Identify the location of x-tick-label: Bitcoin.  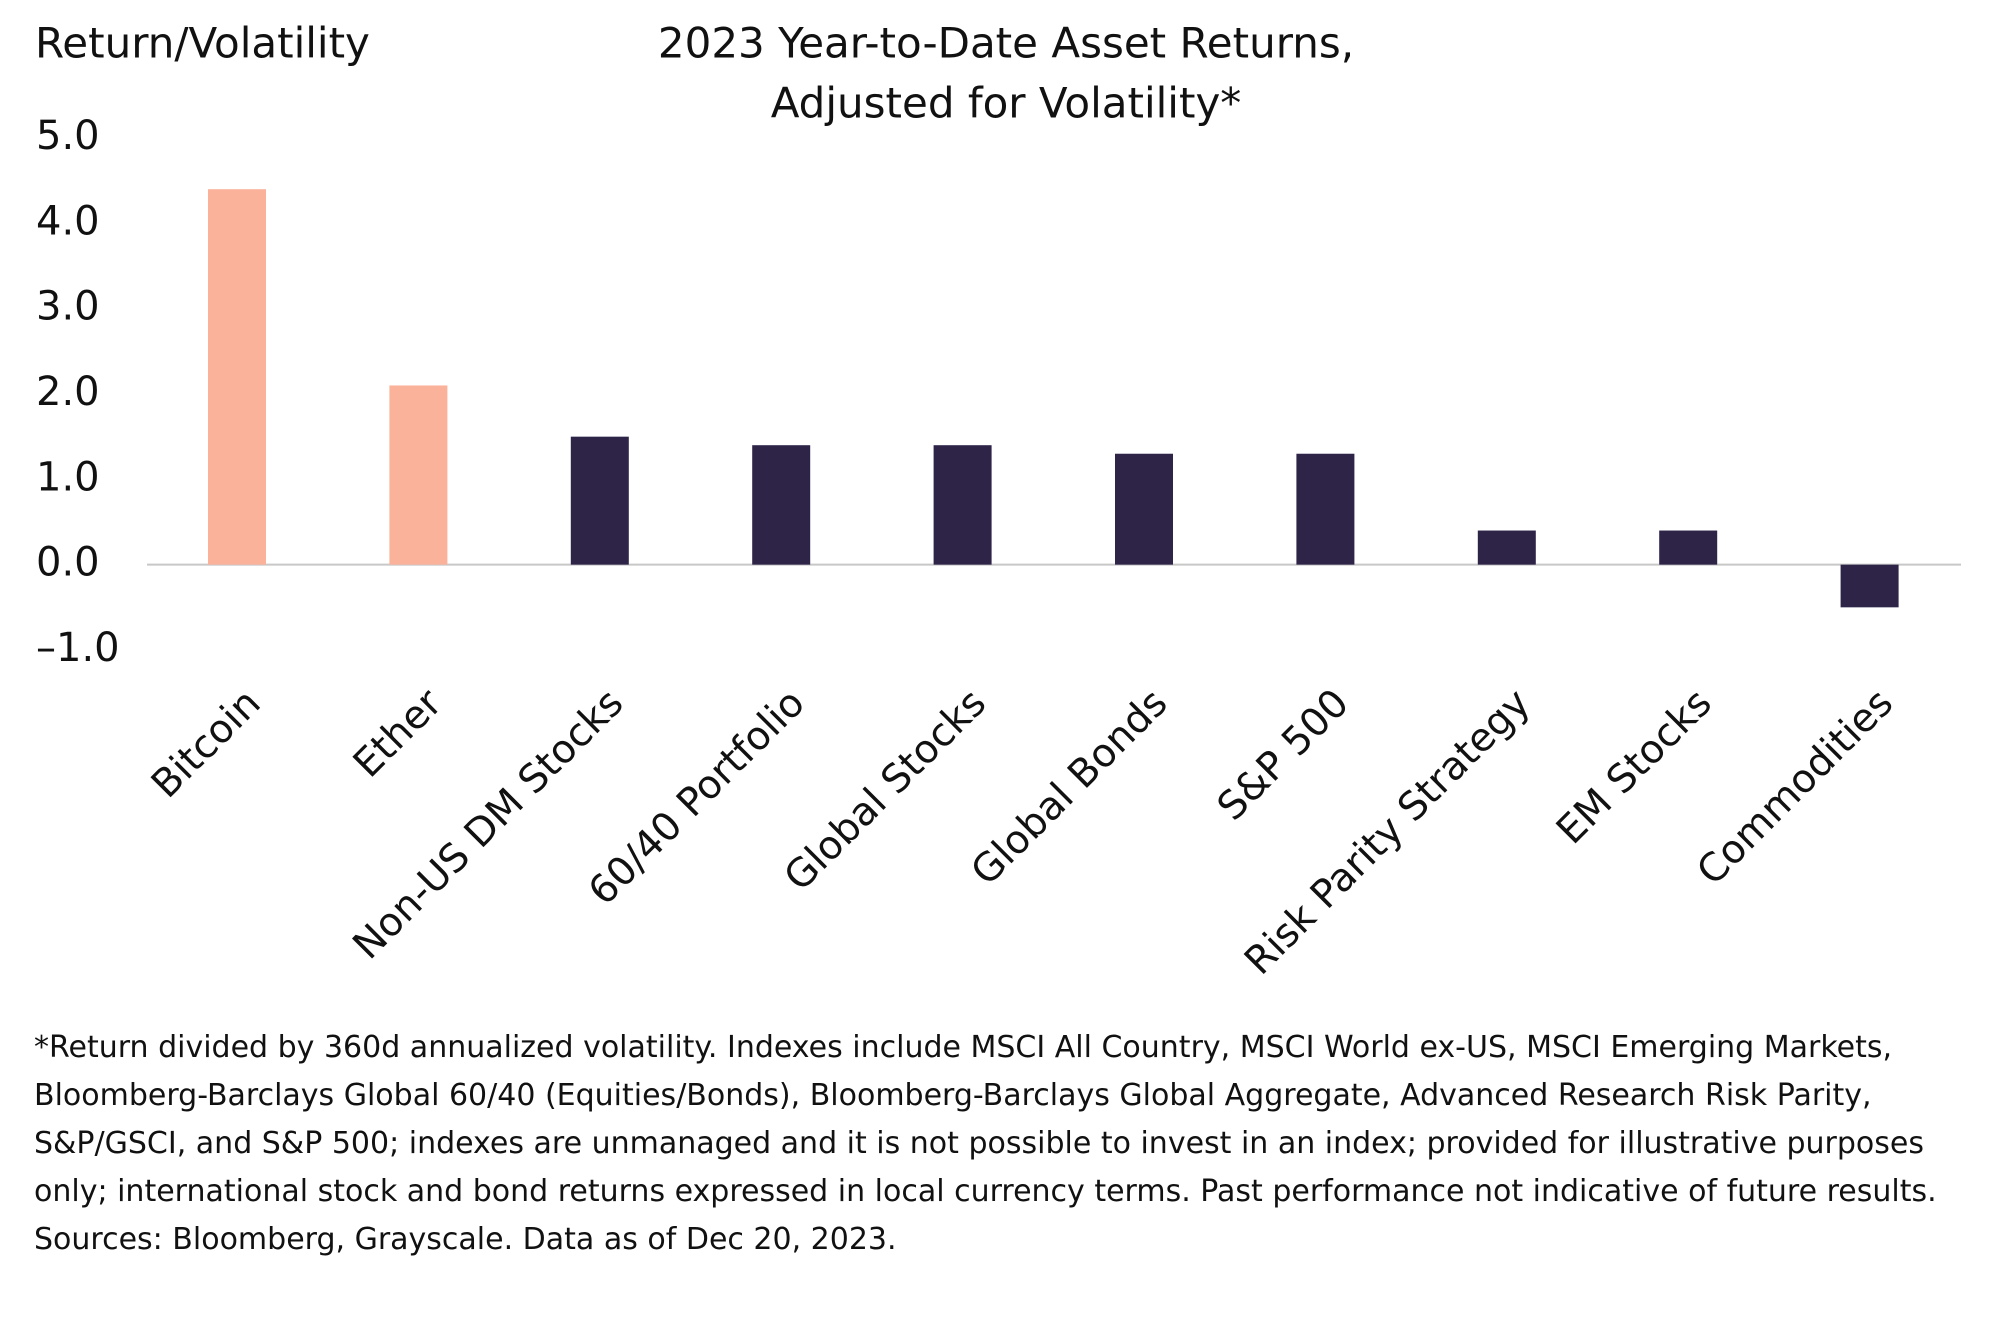
(206, 744).